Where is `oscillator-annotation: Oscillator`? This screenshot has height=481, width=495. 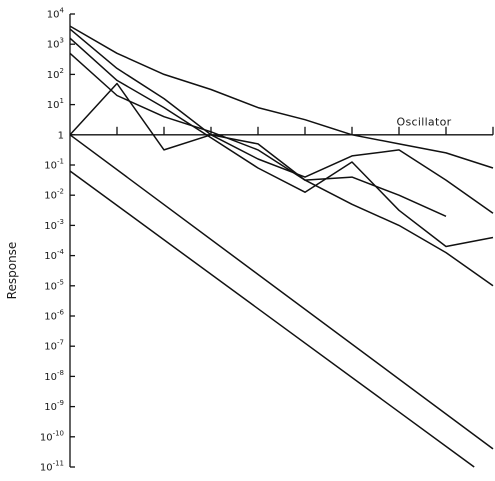
oscillator-annotation: Oscillator is located at coordinates (424, 122).